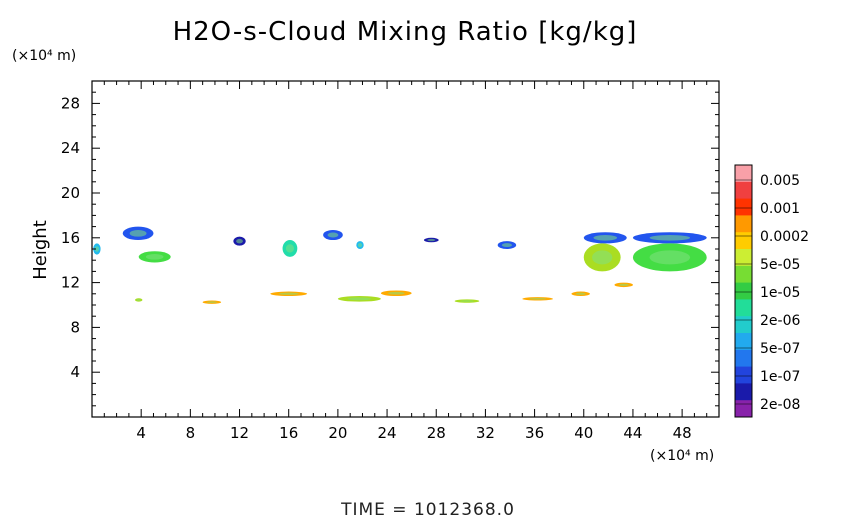  What do you see at coordinates (436, 433) in the screenshot?
I see `x-tick-label: 28` at bounding box center [436, 433].